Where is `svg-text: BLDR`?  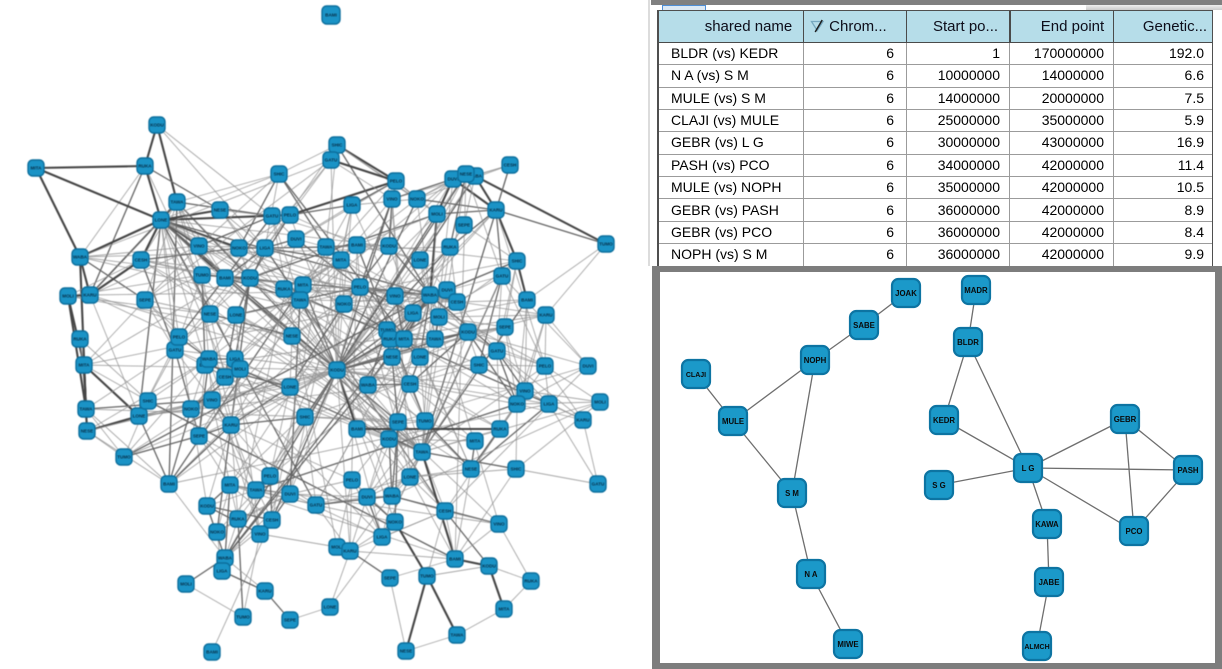
svg-text: BLDR is located at coordinates (968, 342).